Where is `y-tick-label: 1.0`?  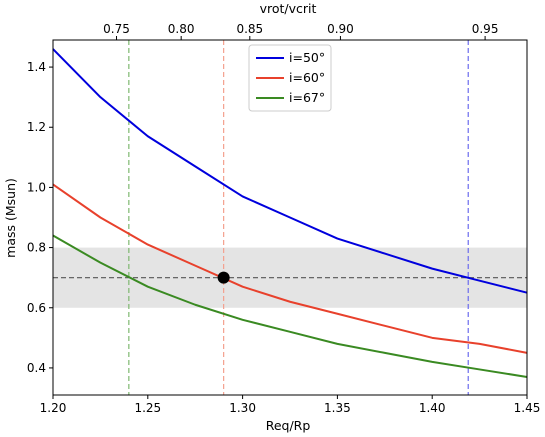 y-tick-label: 1.0 is located at coordinates (36, 187).